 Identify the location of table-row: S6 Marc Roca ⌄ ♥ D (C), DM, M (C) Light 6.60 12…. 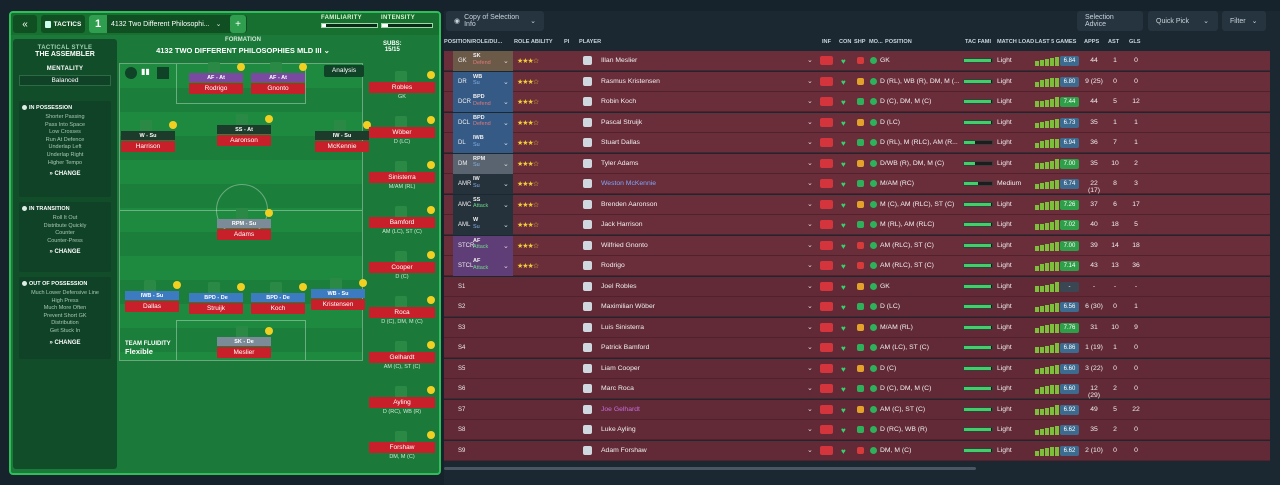
(857, 389).